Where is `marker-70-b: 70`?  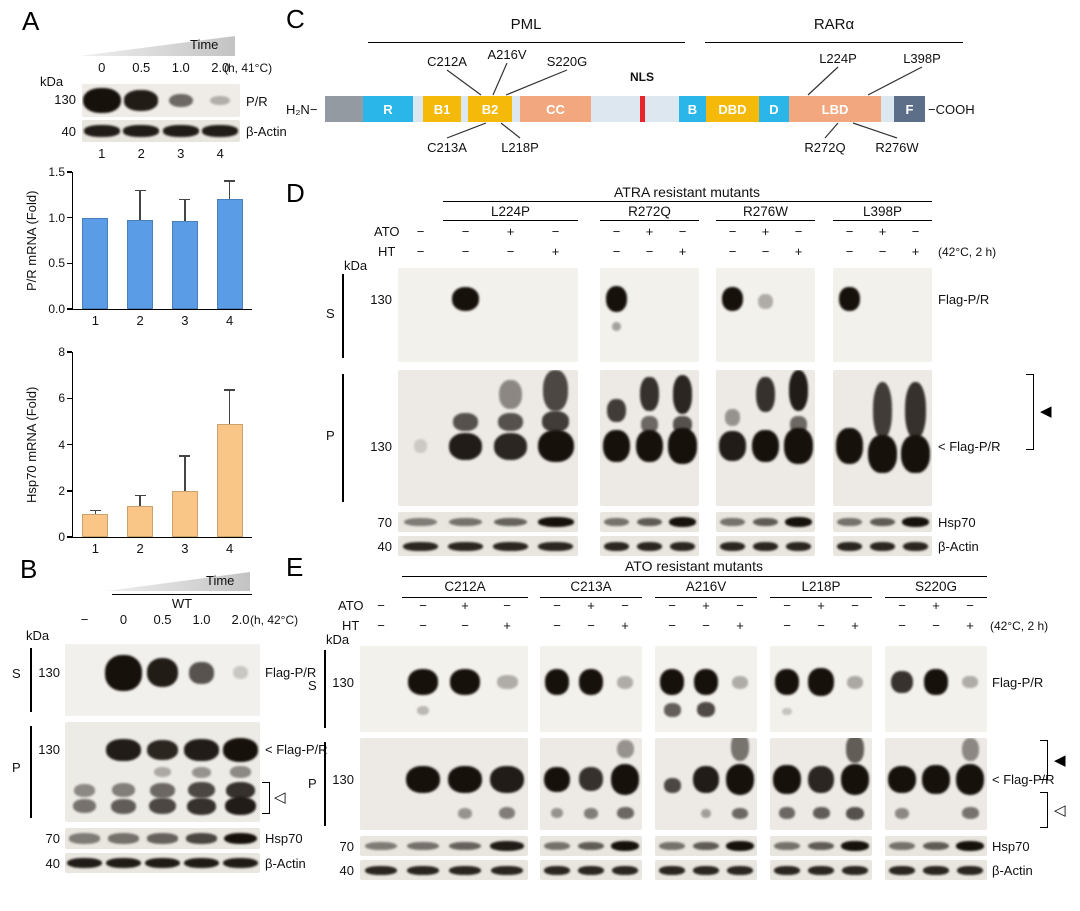
marker-70-b: 70 is located at coordinates (52, 838).